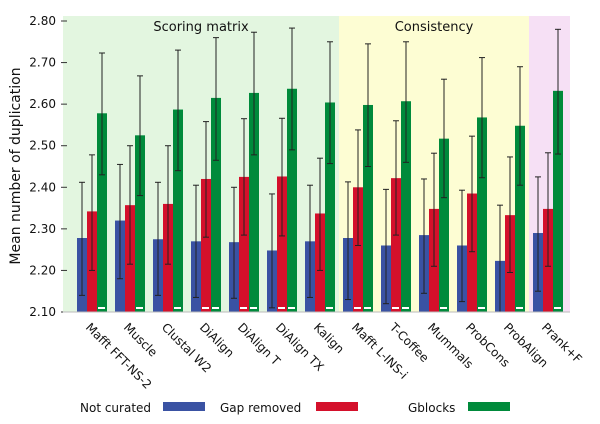 Image resolution: width=600 pixels, height=424 pixels. Describe the element at coordinates (42, 146) in the screenshot. I see `y-tick-label: 2.50` at that location.